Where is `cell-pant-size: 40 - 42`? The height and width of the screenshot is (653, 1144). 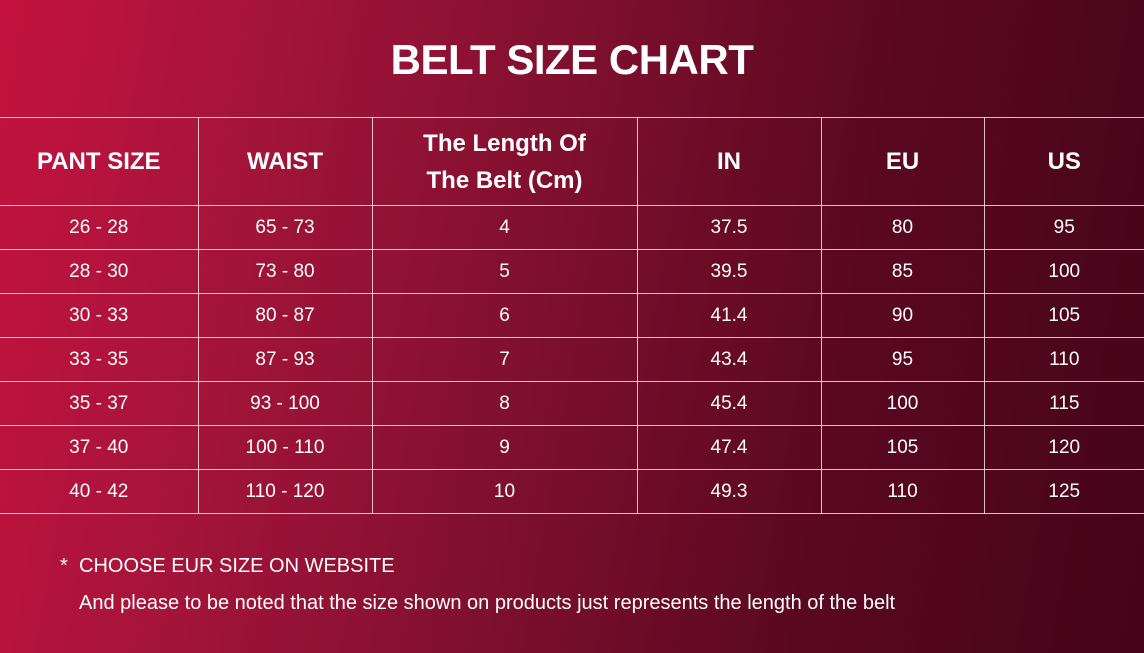 cell-pant-size: 40 - 42 is located at coordinates (99, 491).